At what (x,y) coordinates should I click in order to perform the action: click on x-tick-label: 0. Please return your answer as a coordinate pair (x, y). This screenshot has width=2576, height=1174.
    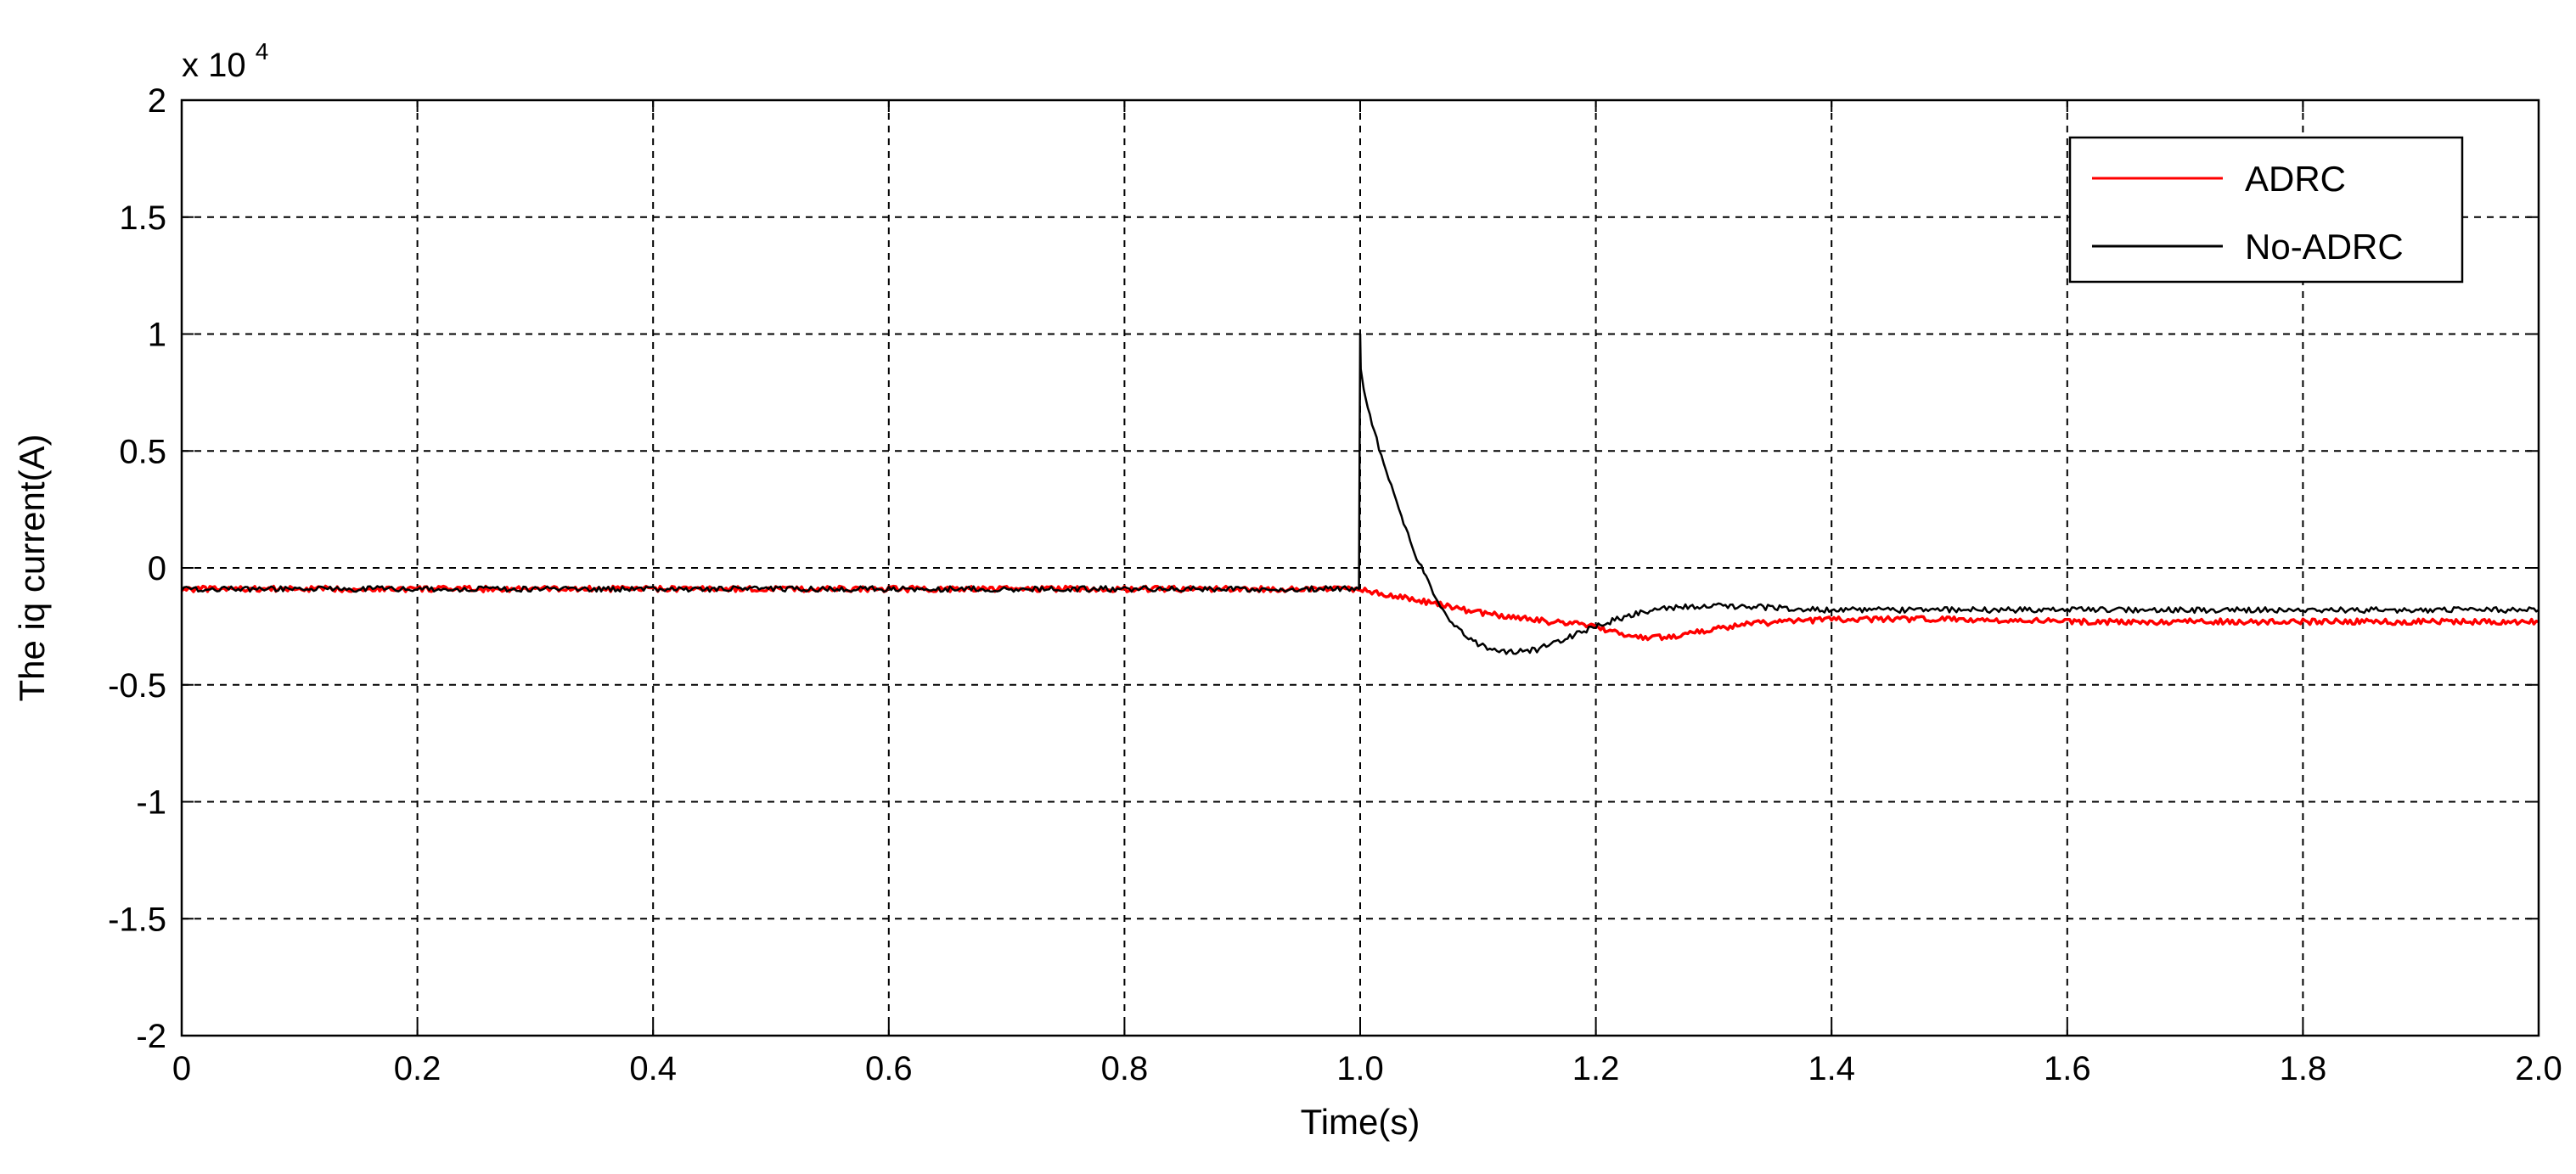
    Looking at the image, I should click on (181, 1068).